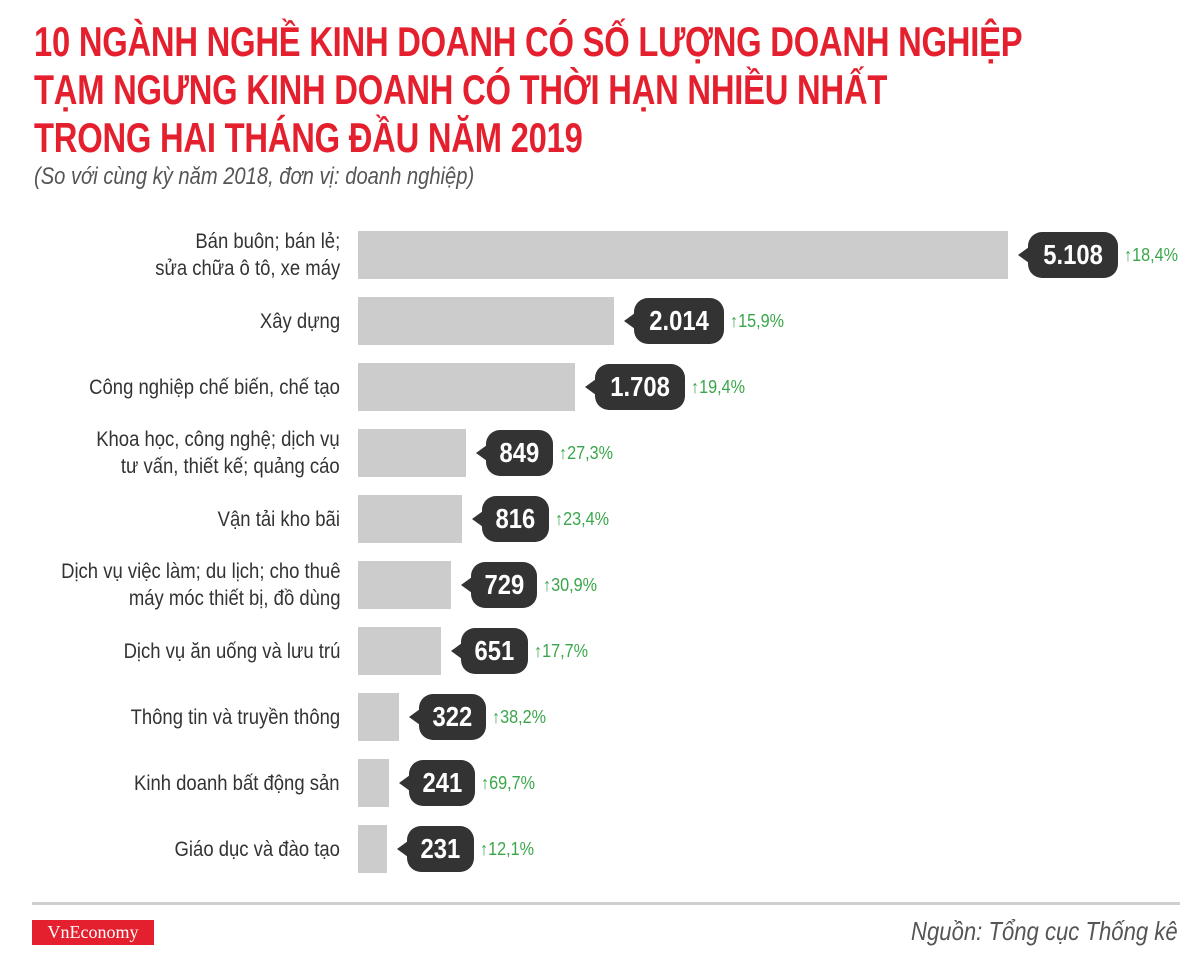 The width and height of the screenshot is (1200, 956). I want to click on value-bubble: 231, so click(436, 849).